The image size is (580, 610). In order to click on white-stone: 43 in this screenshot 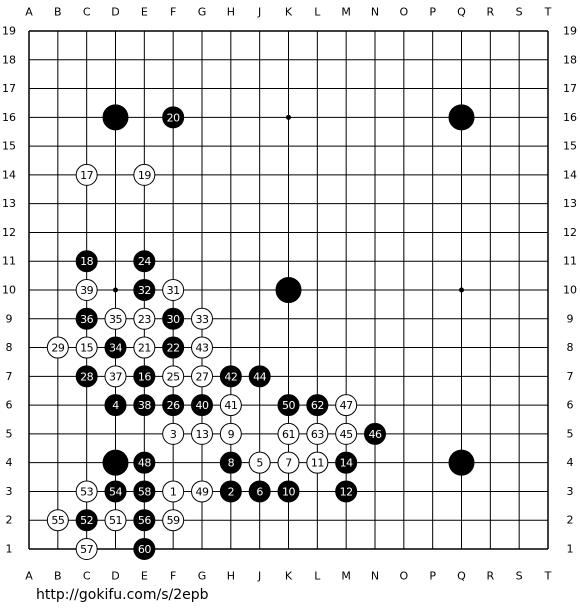, I will do `click(202, 347)`.